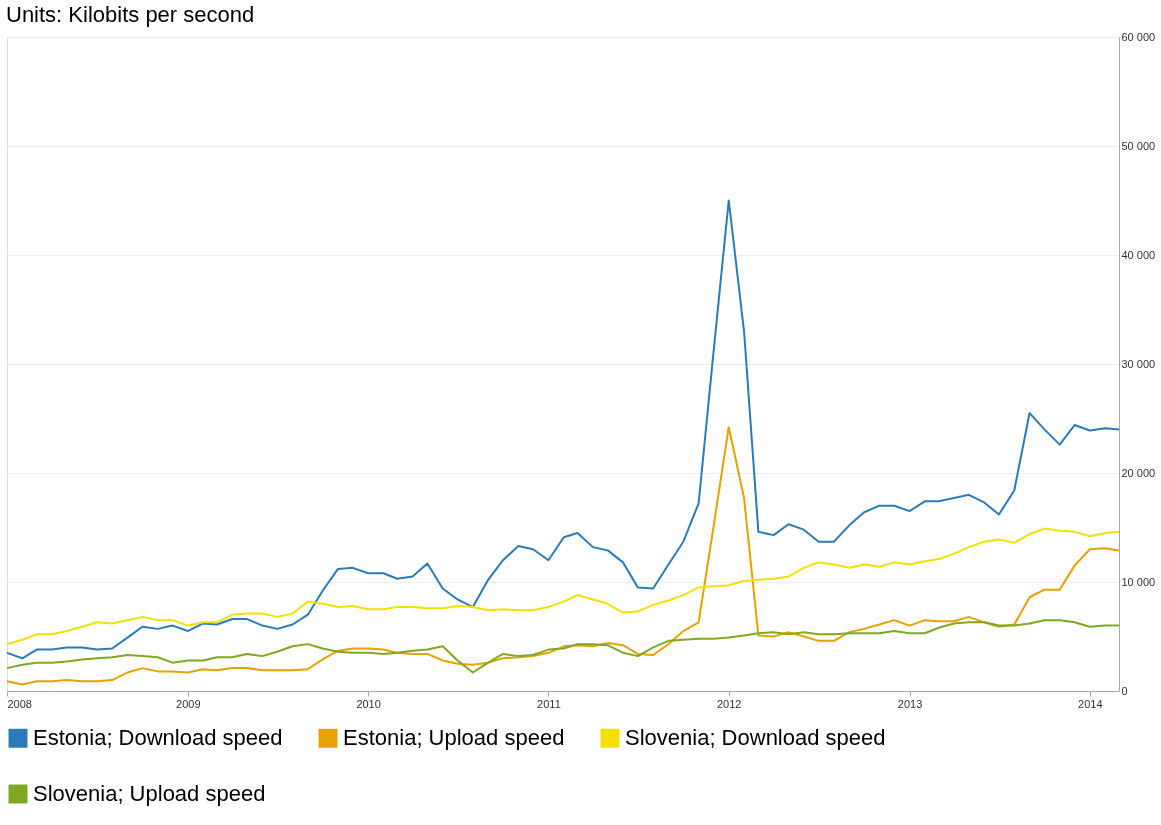 The width and height of the screenshot is (1161, 825). Describe the element at coordinates (368, 703) in the screenshot. I see `x-tick-label: 2010` at that location.